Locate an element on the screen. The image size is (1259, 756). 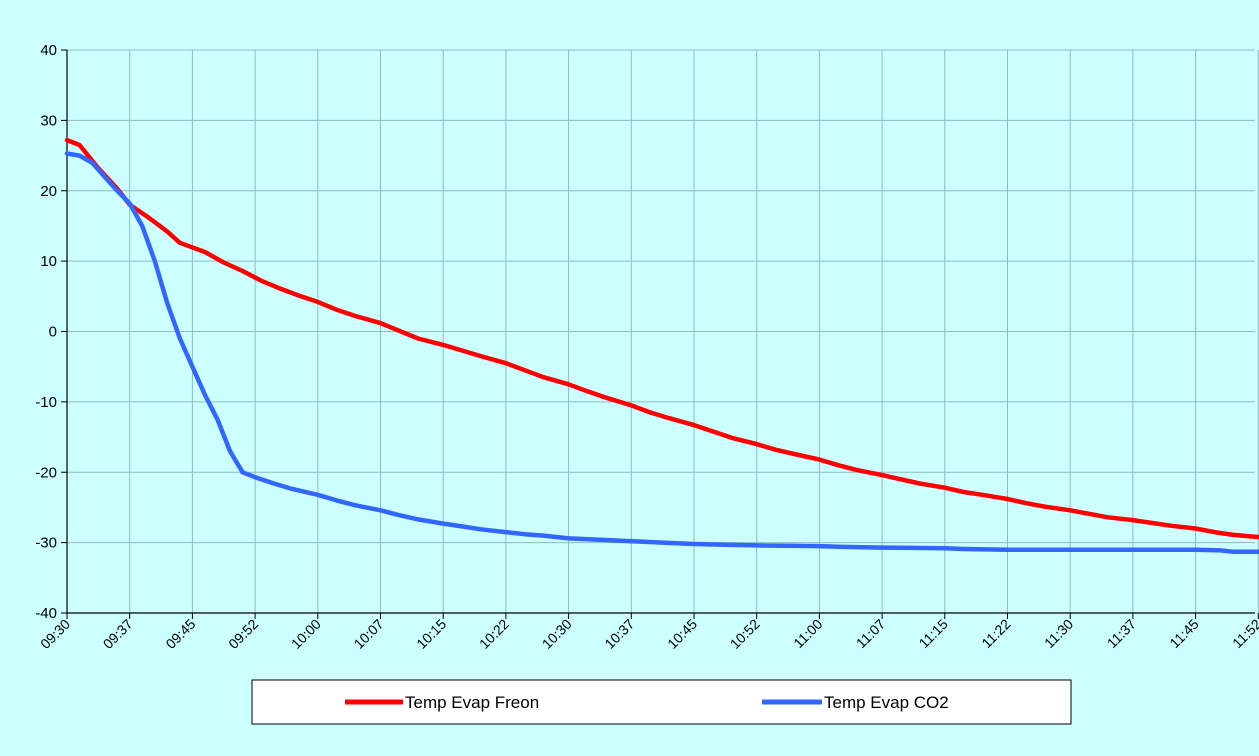
x-tick-label: 11:52 is located at coordinates (1244, 634).